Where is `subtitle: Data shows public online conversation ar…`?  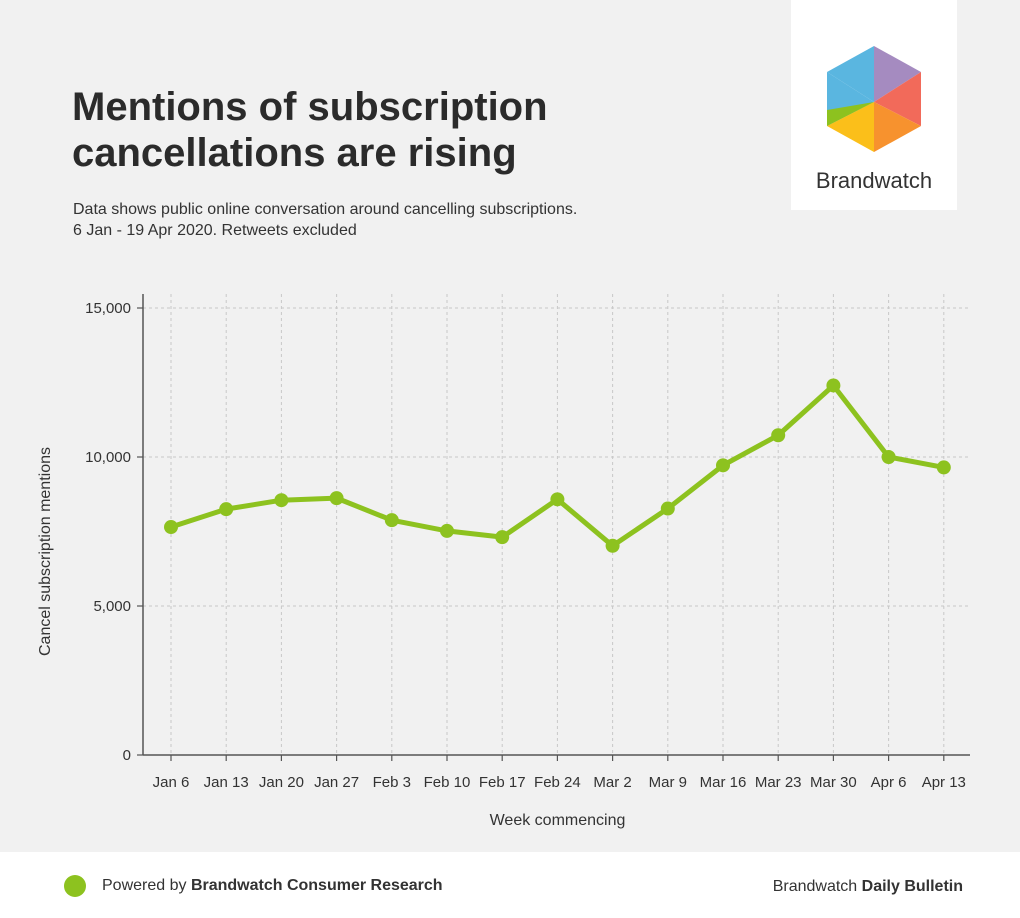 subtitle: Data shows public online conversation ar… is located at coordinates (325, 220).